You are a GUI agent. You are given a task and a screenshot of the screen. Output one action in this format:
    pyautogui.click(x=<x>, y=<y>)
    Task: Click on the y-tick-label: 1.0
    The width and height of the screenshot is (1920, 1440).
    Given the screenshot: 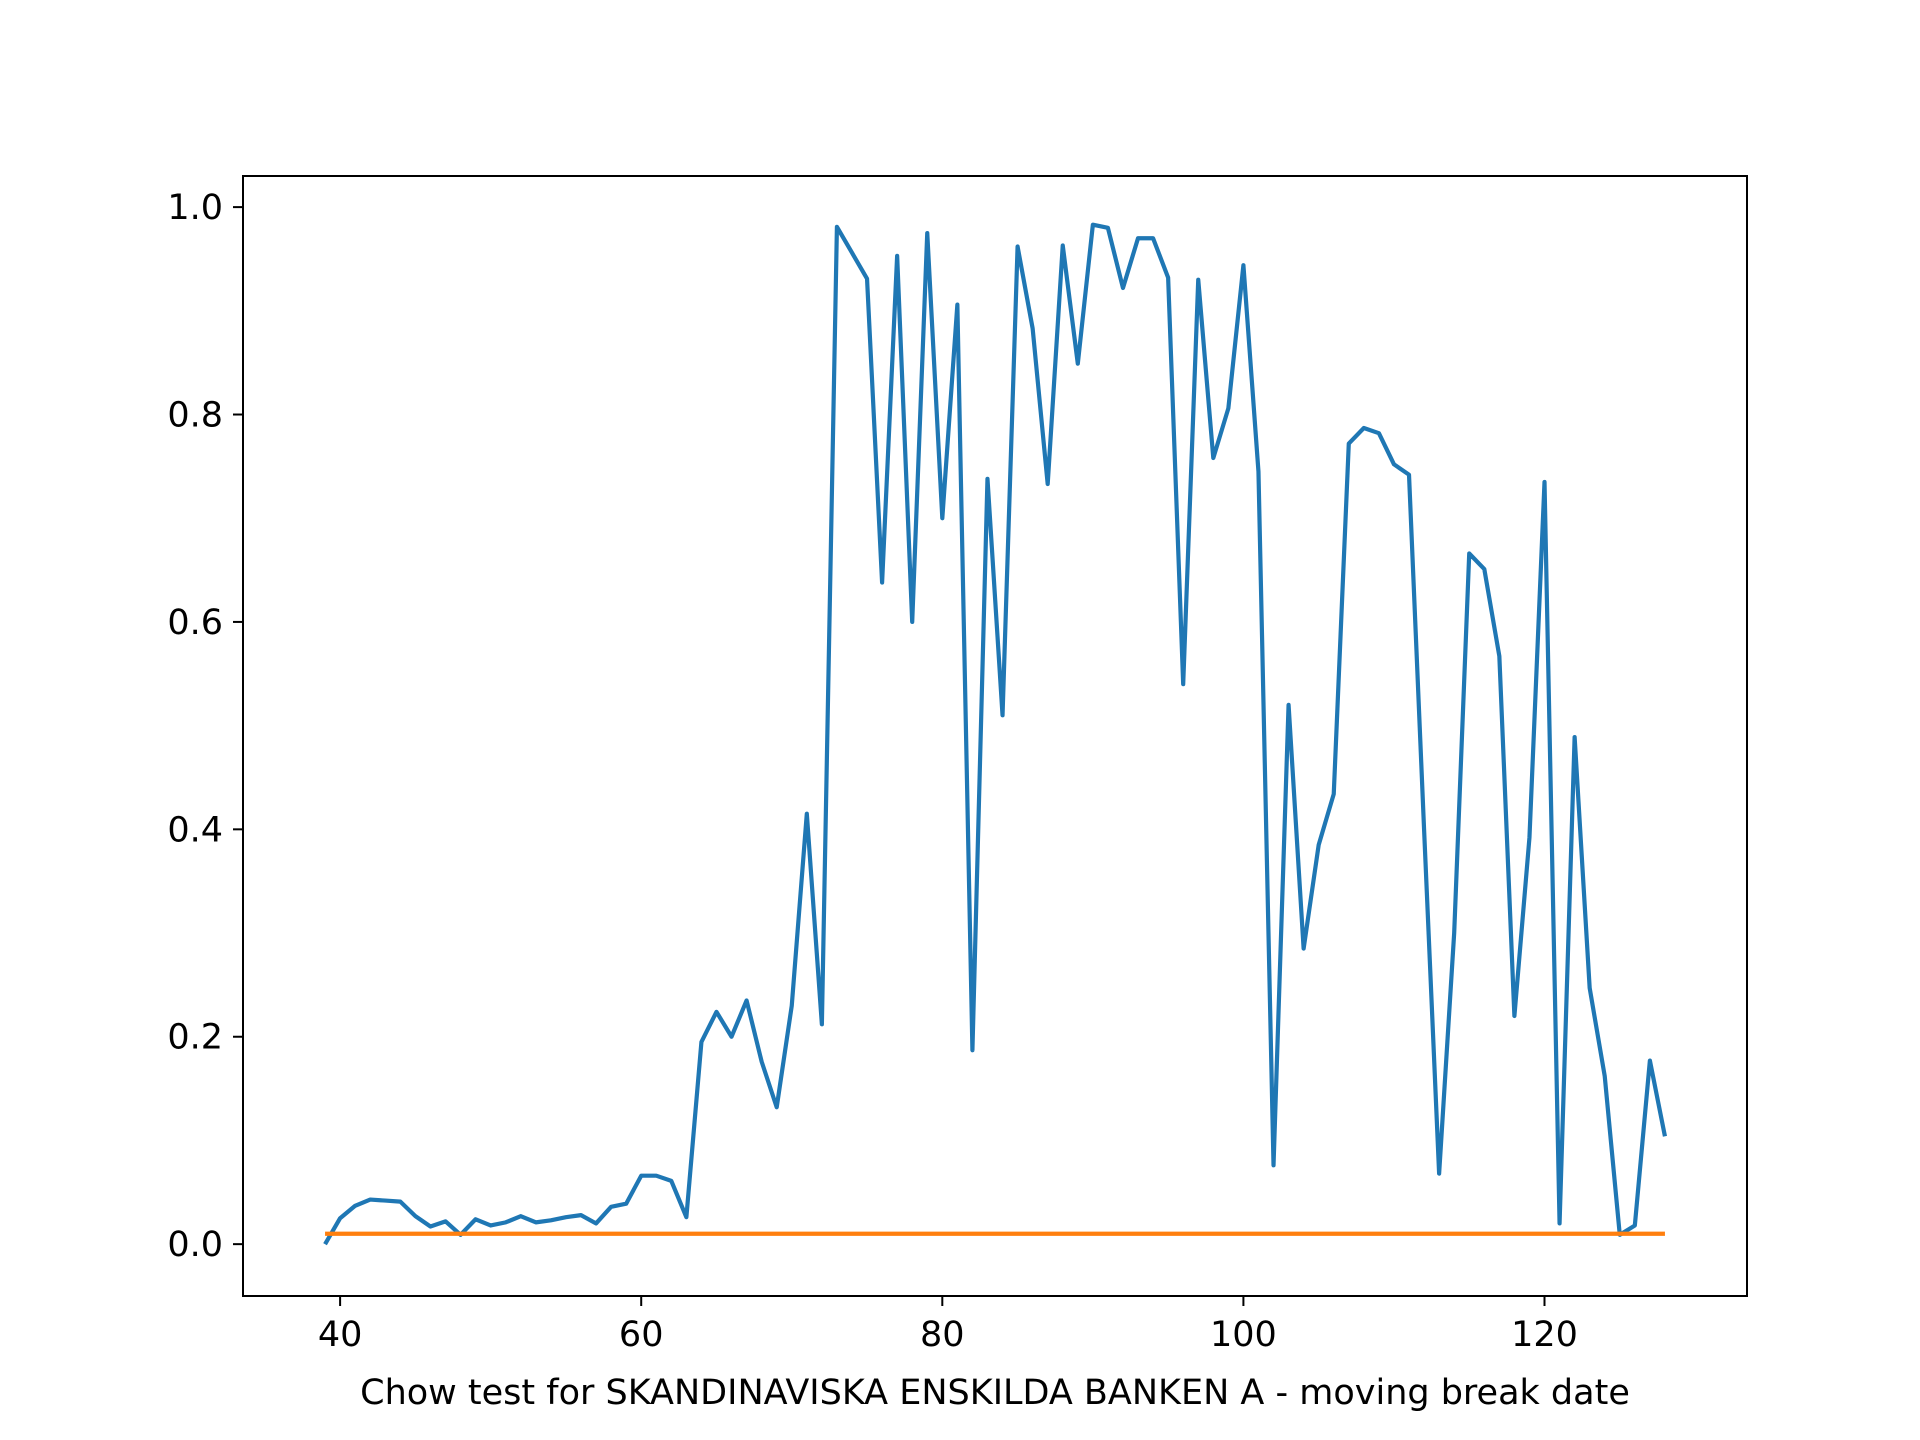 What is the action you would take?
    pyautogui.click(x=195, y=208)
    